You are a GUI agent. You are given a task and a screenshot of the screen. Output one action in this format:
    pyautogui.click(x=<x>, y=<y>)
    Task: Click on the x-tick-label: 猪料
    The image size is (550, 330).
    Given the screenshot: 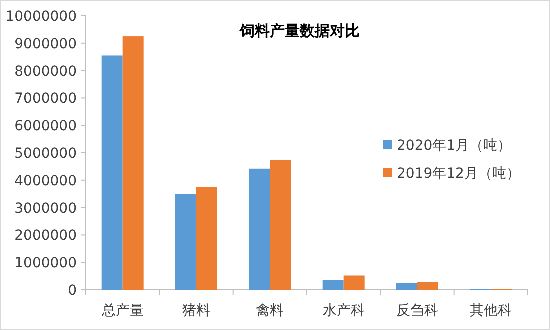 What is the action you would take?
    pyautogui.click(x=196, y=311)
    